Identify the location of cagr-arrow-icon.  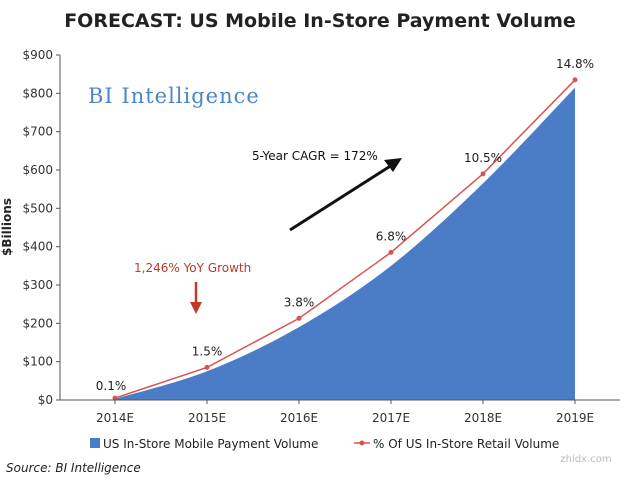
(345, 195).